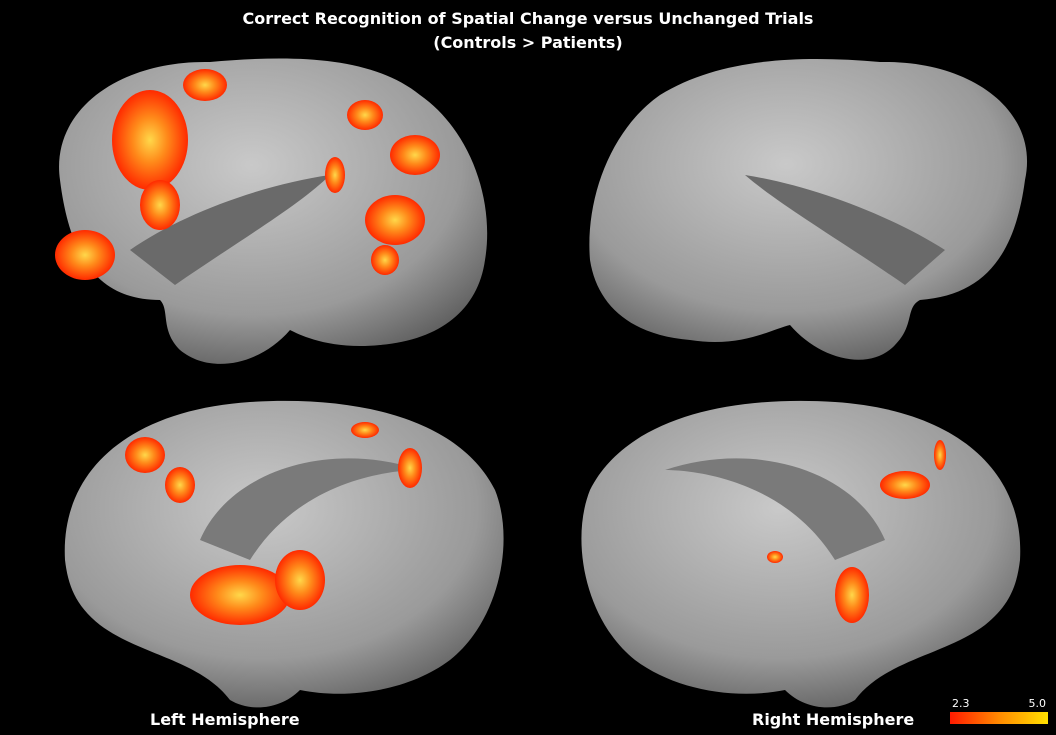 The width and height of the screenshot is (1056, 735). Describe the element at coordinates (961, 703) in the screenshot. I see `colorbar-min: 2.3` at that location.